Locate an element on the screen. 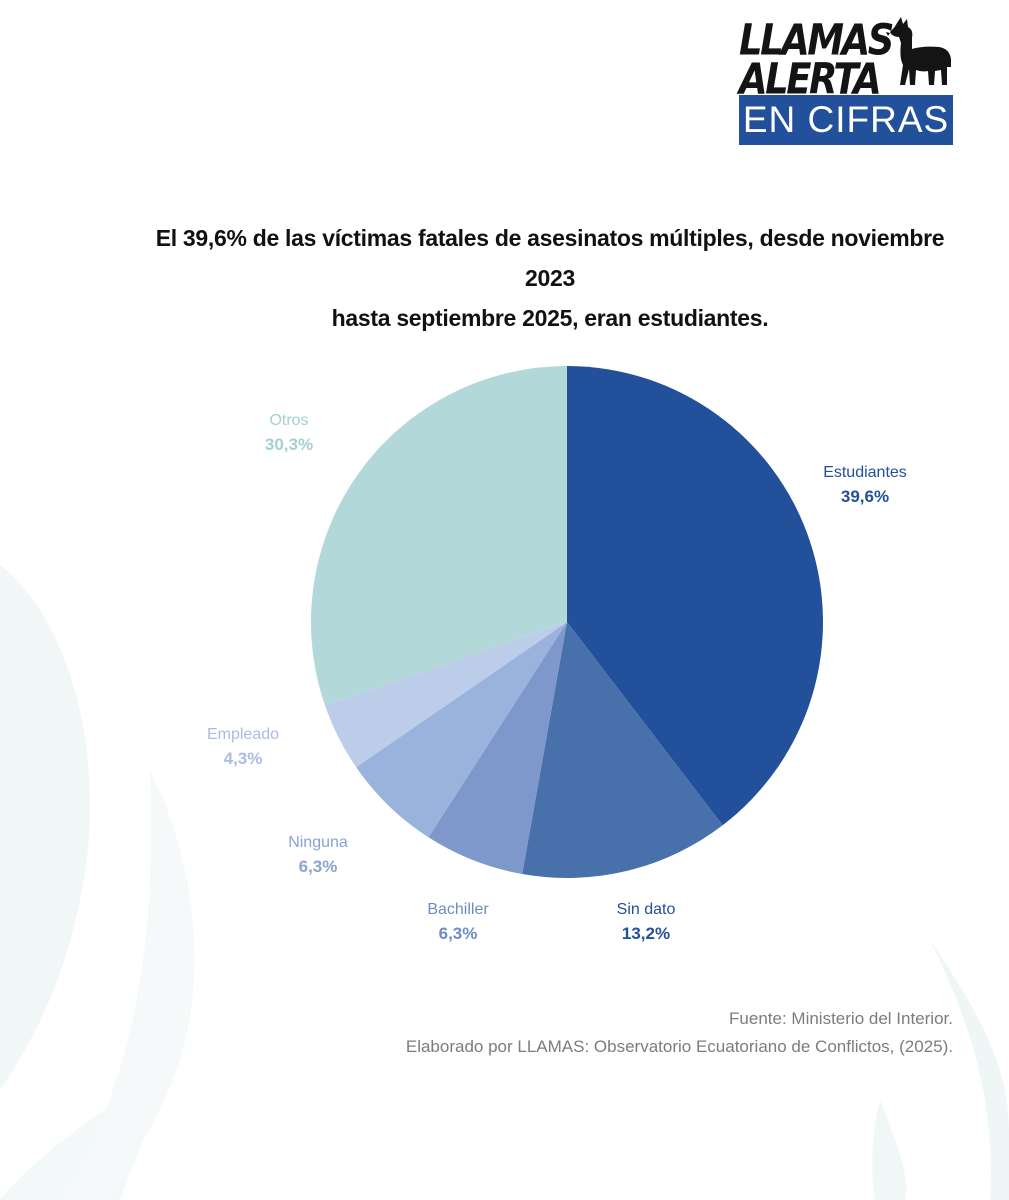  slice-value-estudiantes: 39,6% is located at coordinates (865, 496).